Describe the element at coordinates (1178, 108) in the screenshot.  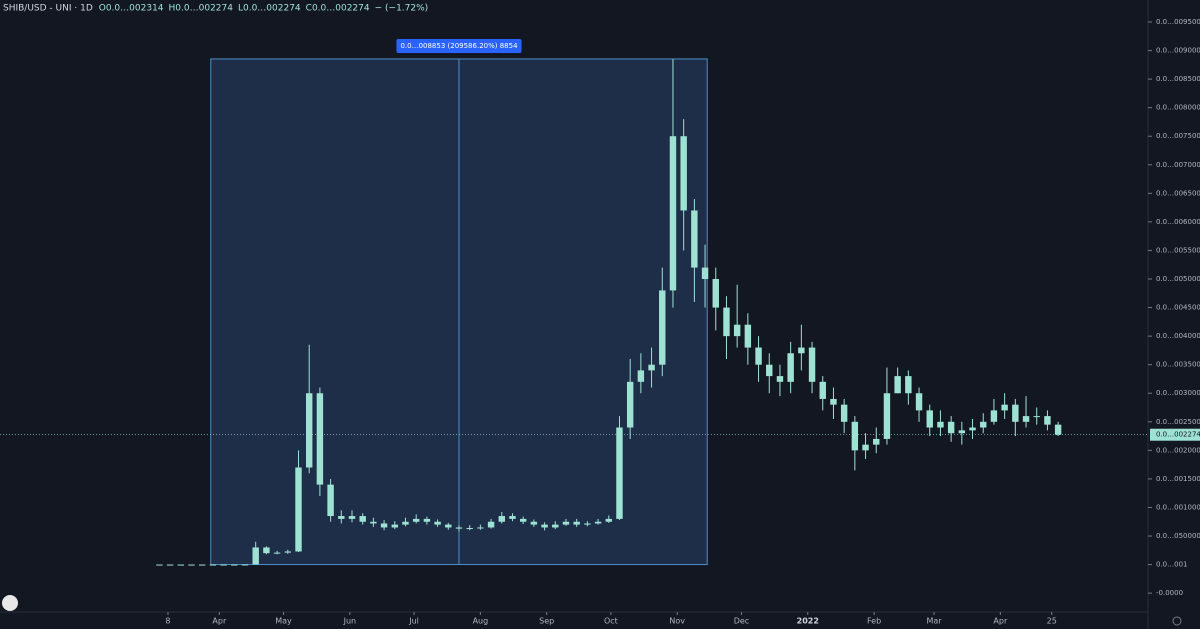
I see `y-tick-label: 0.0…008000` at that location.